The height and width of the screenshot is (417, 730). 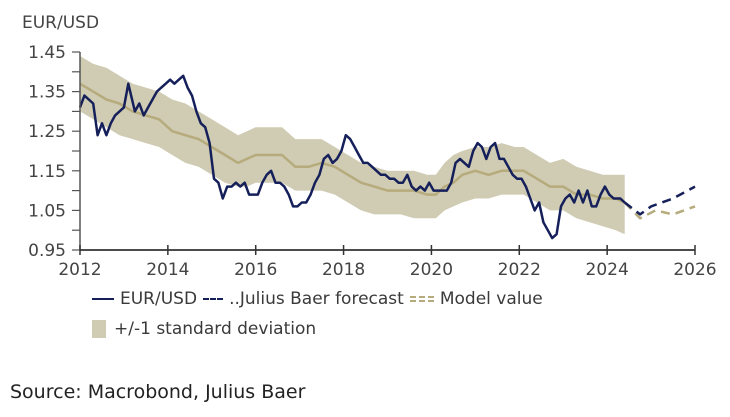 I want to click on legend-swatch-band, so click(x=99, y=329).